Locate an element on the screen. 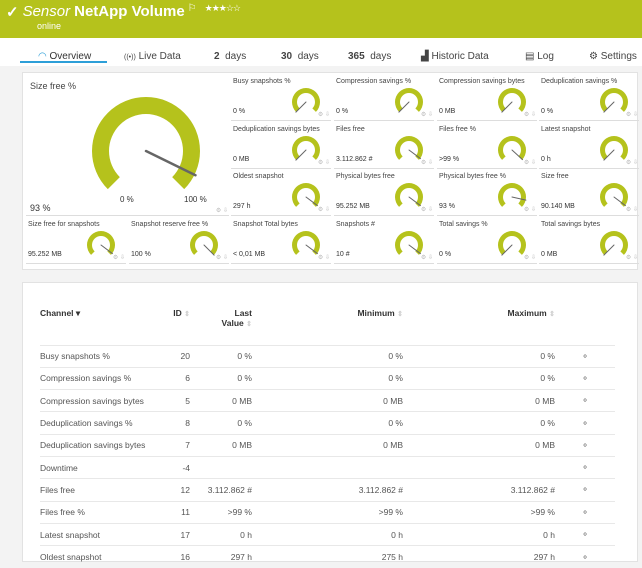 The width and height of the screenshot is (642, 568). gauge-tile: Compression savings bytes 0 MB ⚙ ⇩ is located at coordinates (487, 98).